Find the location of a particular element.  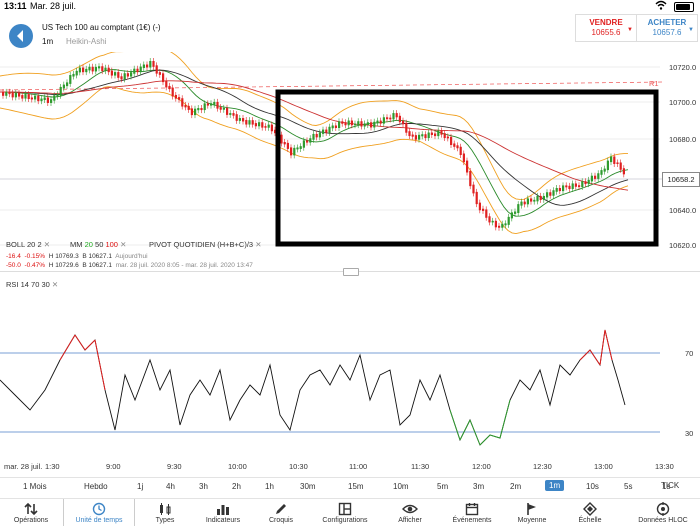

pane-resize-handle is located at coordinates (351, 272).